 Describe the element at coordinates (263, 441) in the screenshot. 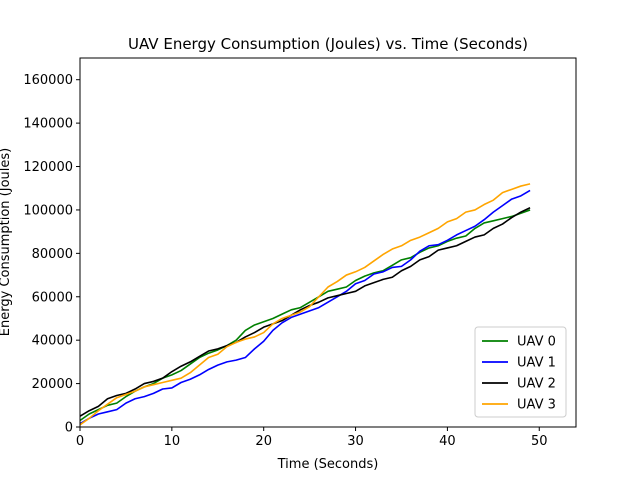

I see `x-tick-label-2: 20` at that location.